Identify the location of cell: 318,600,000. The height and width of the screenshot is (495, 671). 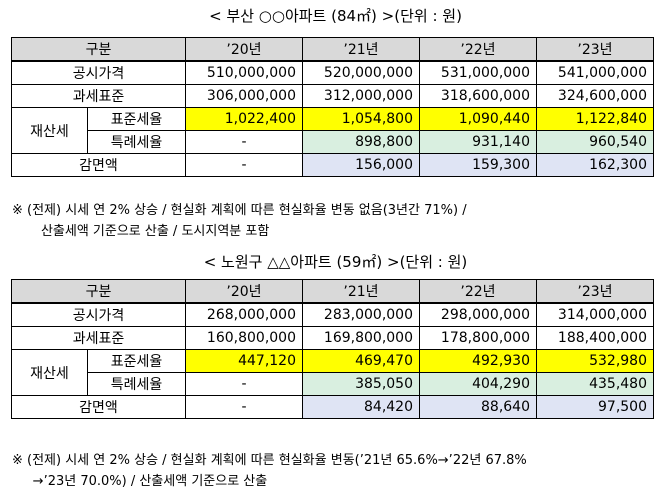
(478, 96).